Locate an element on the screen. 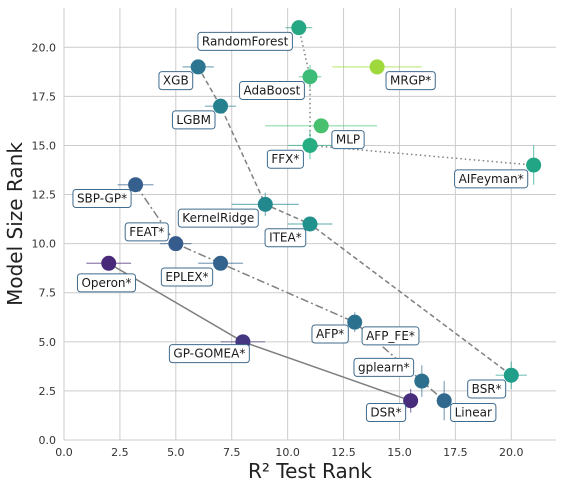 The width and height of the screenshot is (564, 492). x-tick-label: 5.0 is located at coordinates (176, 452).